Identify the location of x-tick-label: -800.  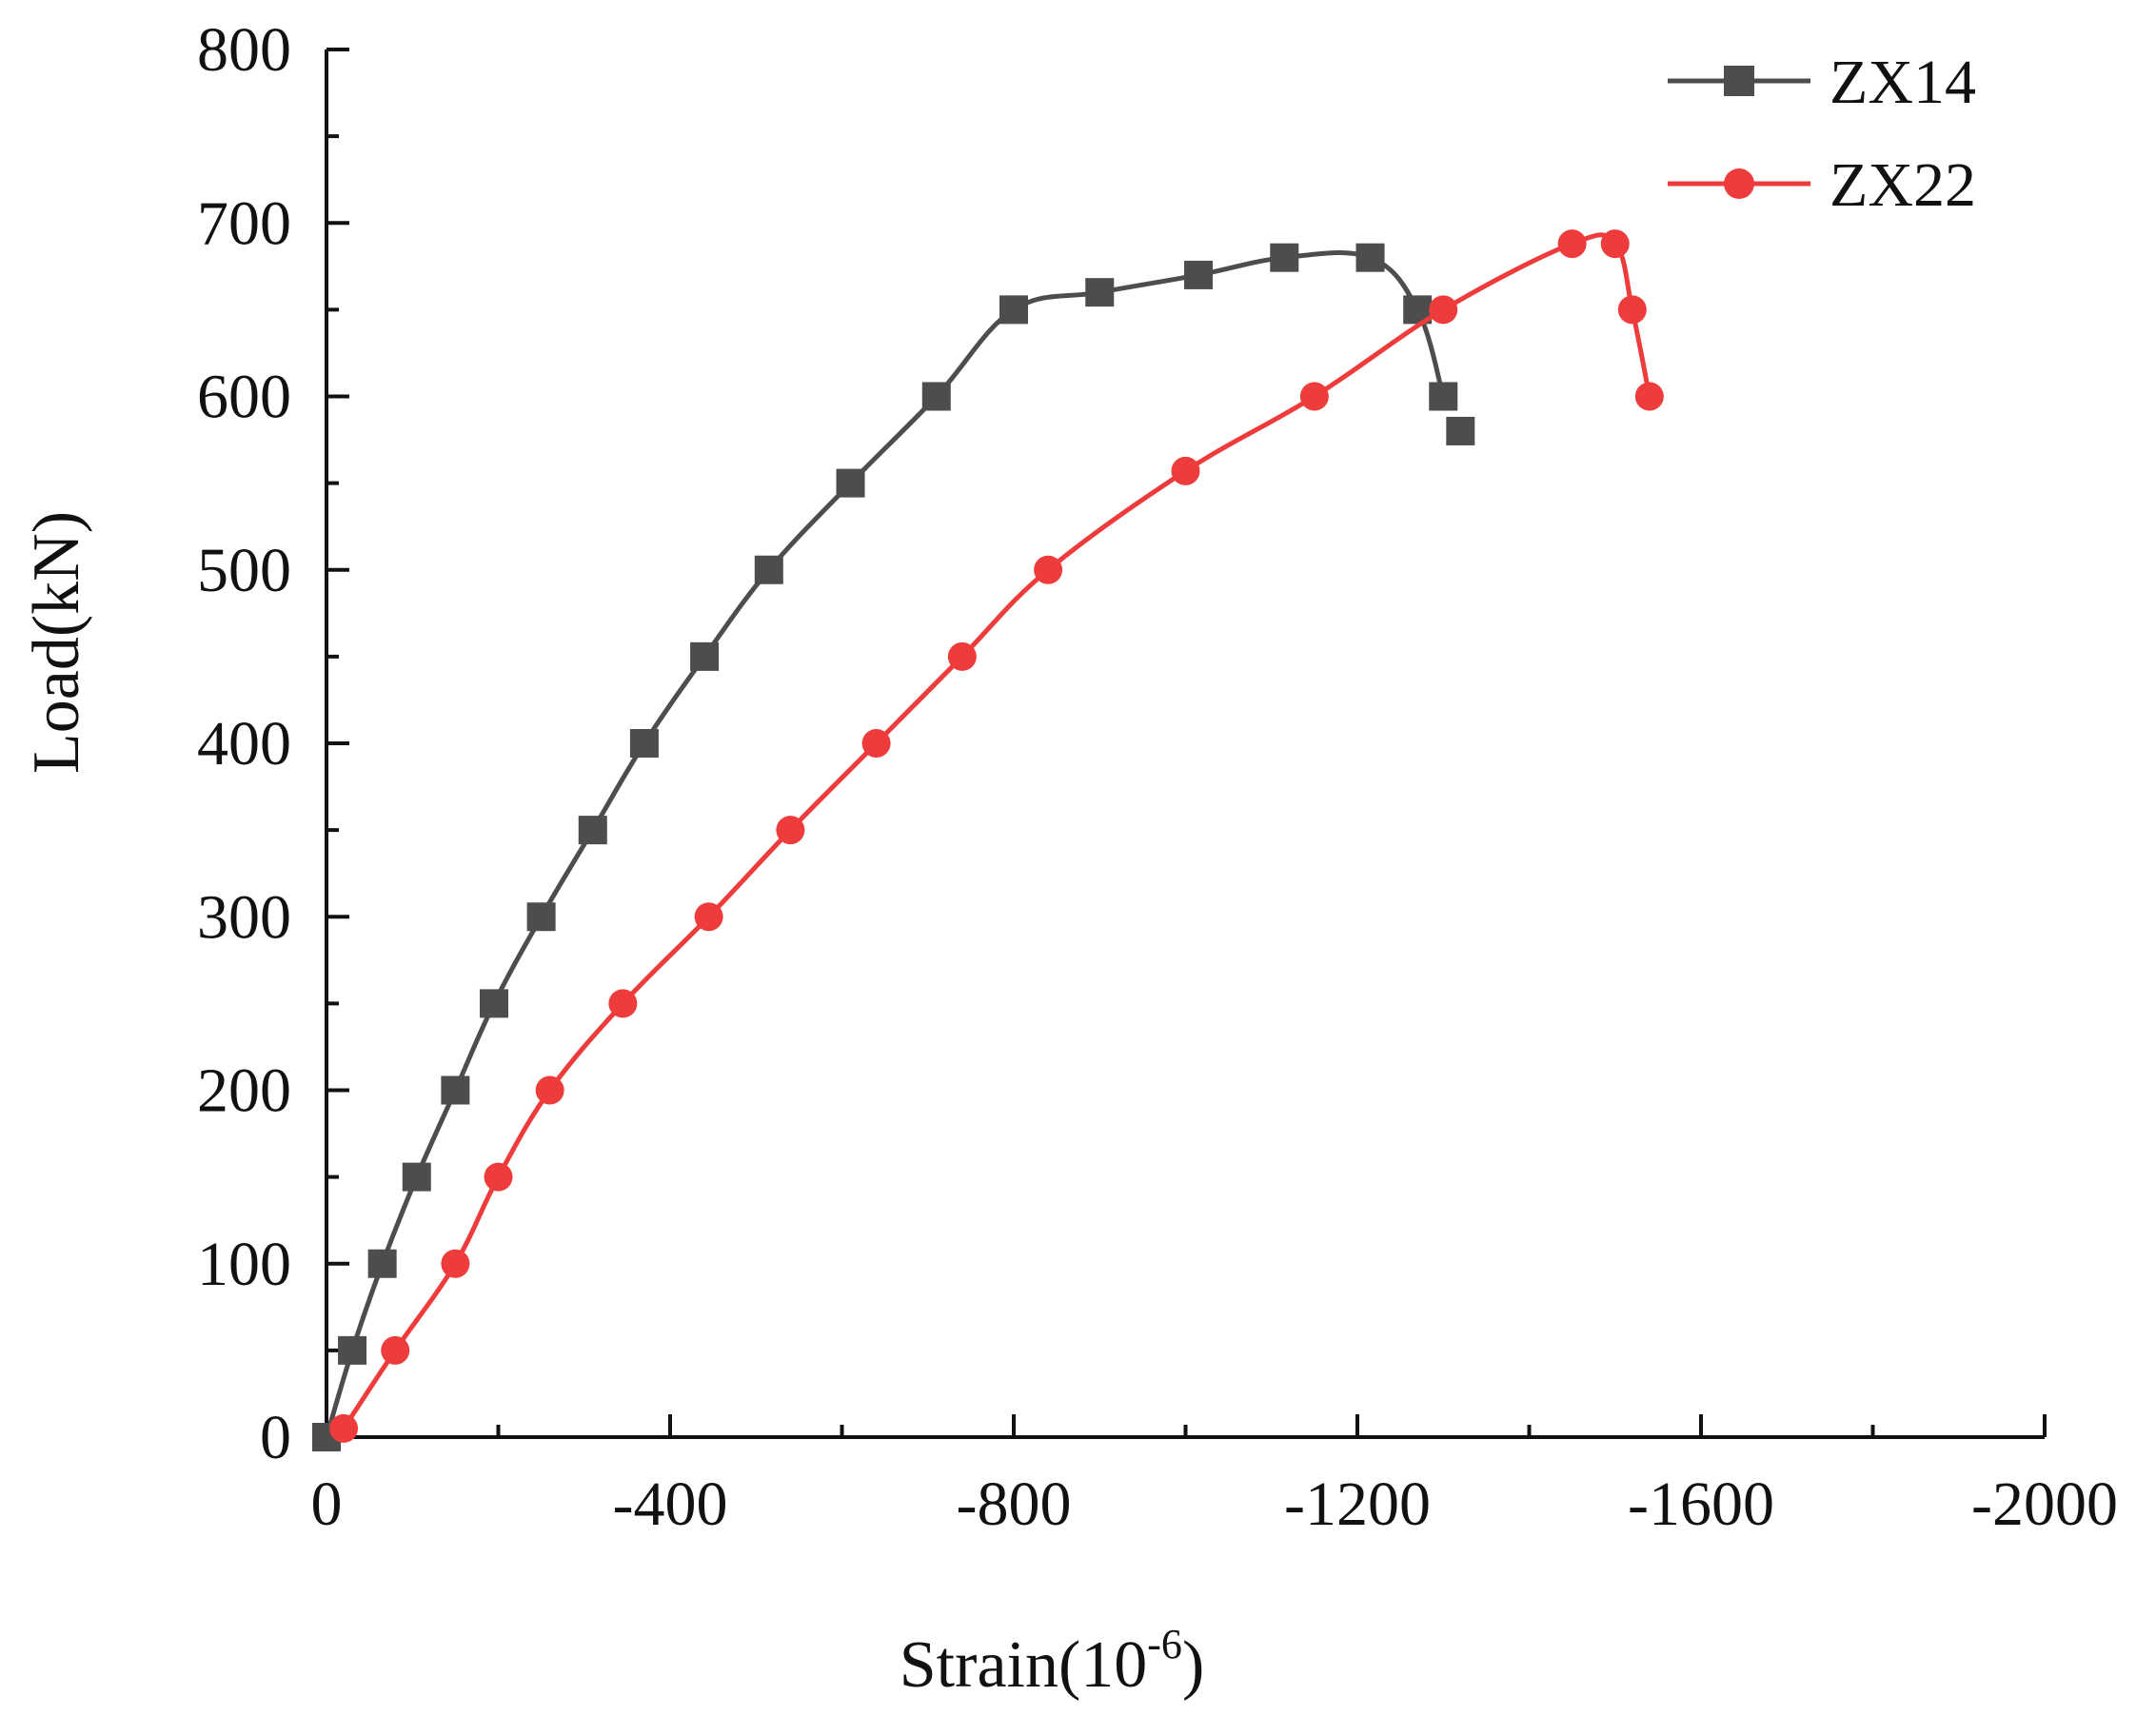
(1014, 1504).